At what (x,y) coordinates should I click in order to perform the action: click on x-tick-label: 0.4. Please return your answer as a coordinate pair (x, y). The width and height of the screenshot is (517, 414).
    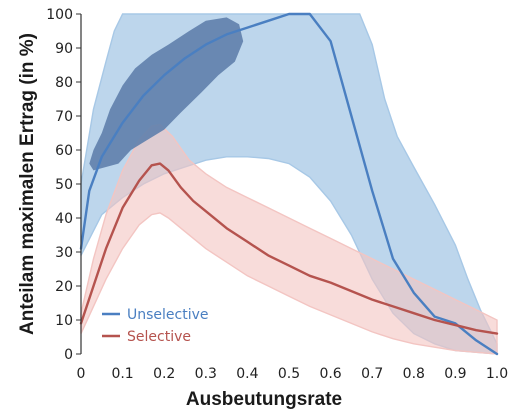
    Looking at the image, I should click on (247, 374).